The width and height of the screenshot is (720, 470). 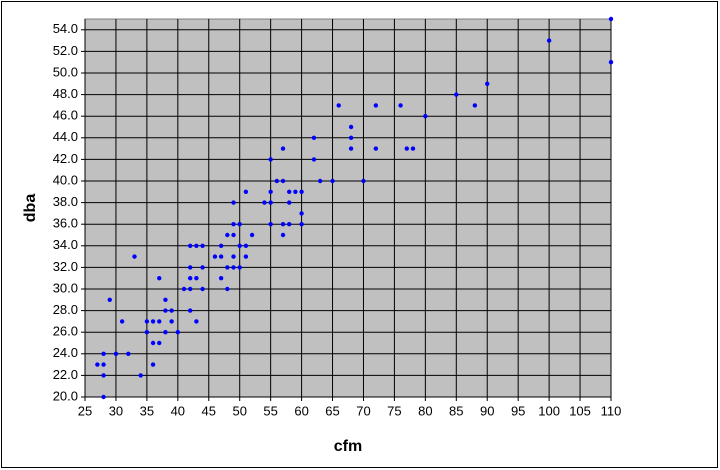 What do you see at coordinates (65, 50) in the screenshot?
I see `y-tick-label: 52.0` at bounding box center [65, 50].